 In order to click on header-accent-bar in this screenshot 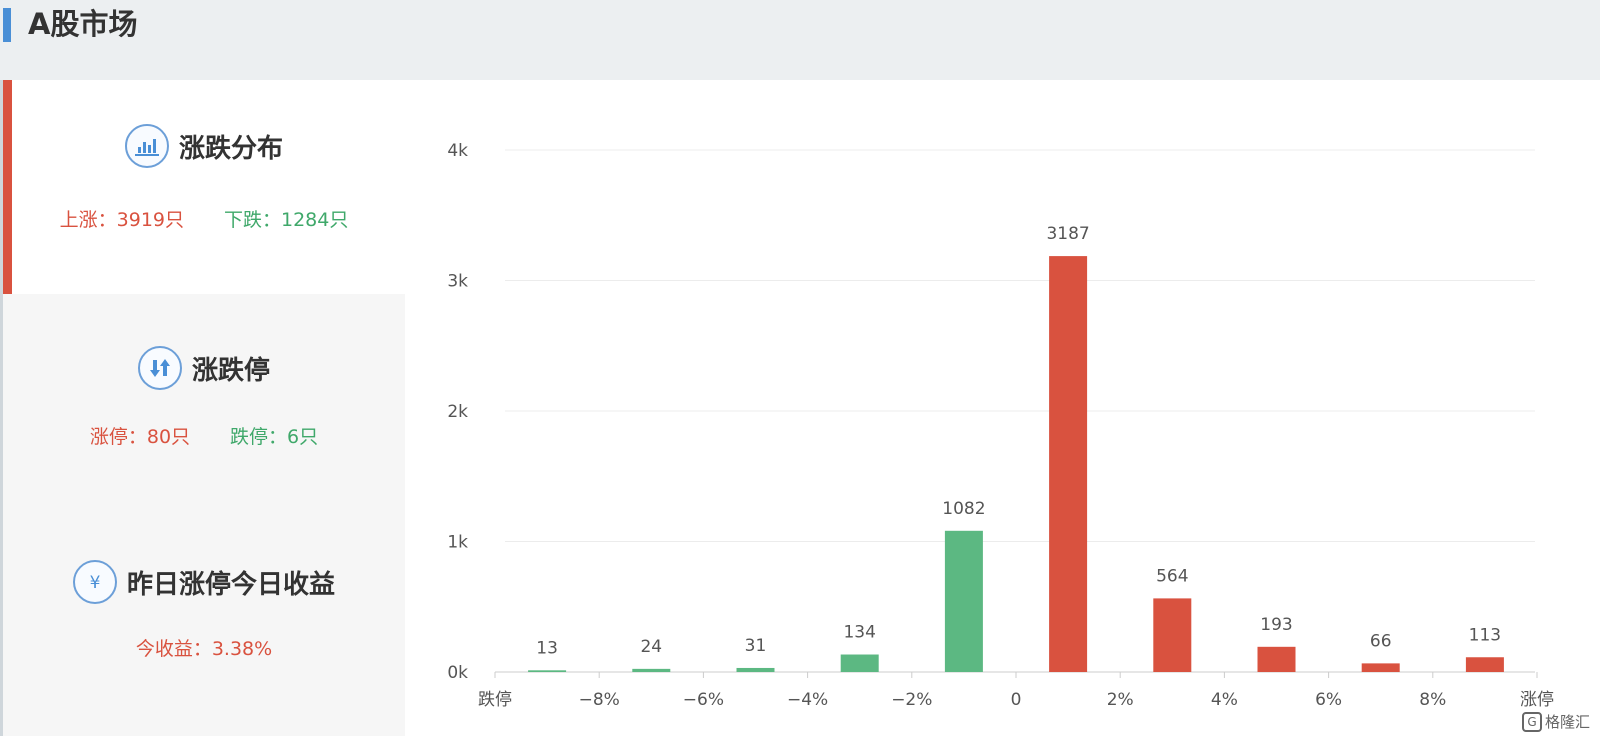, I will do `click(7, 25)`.